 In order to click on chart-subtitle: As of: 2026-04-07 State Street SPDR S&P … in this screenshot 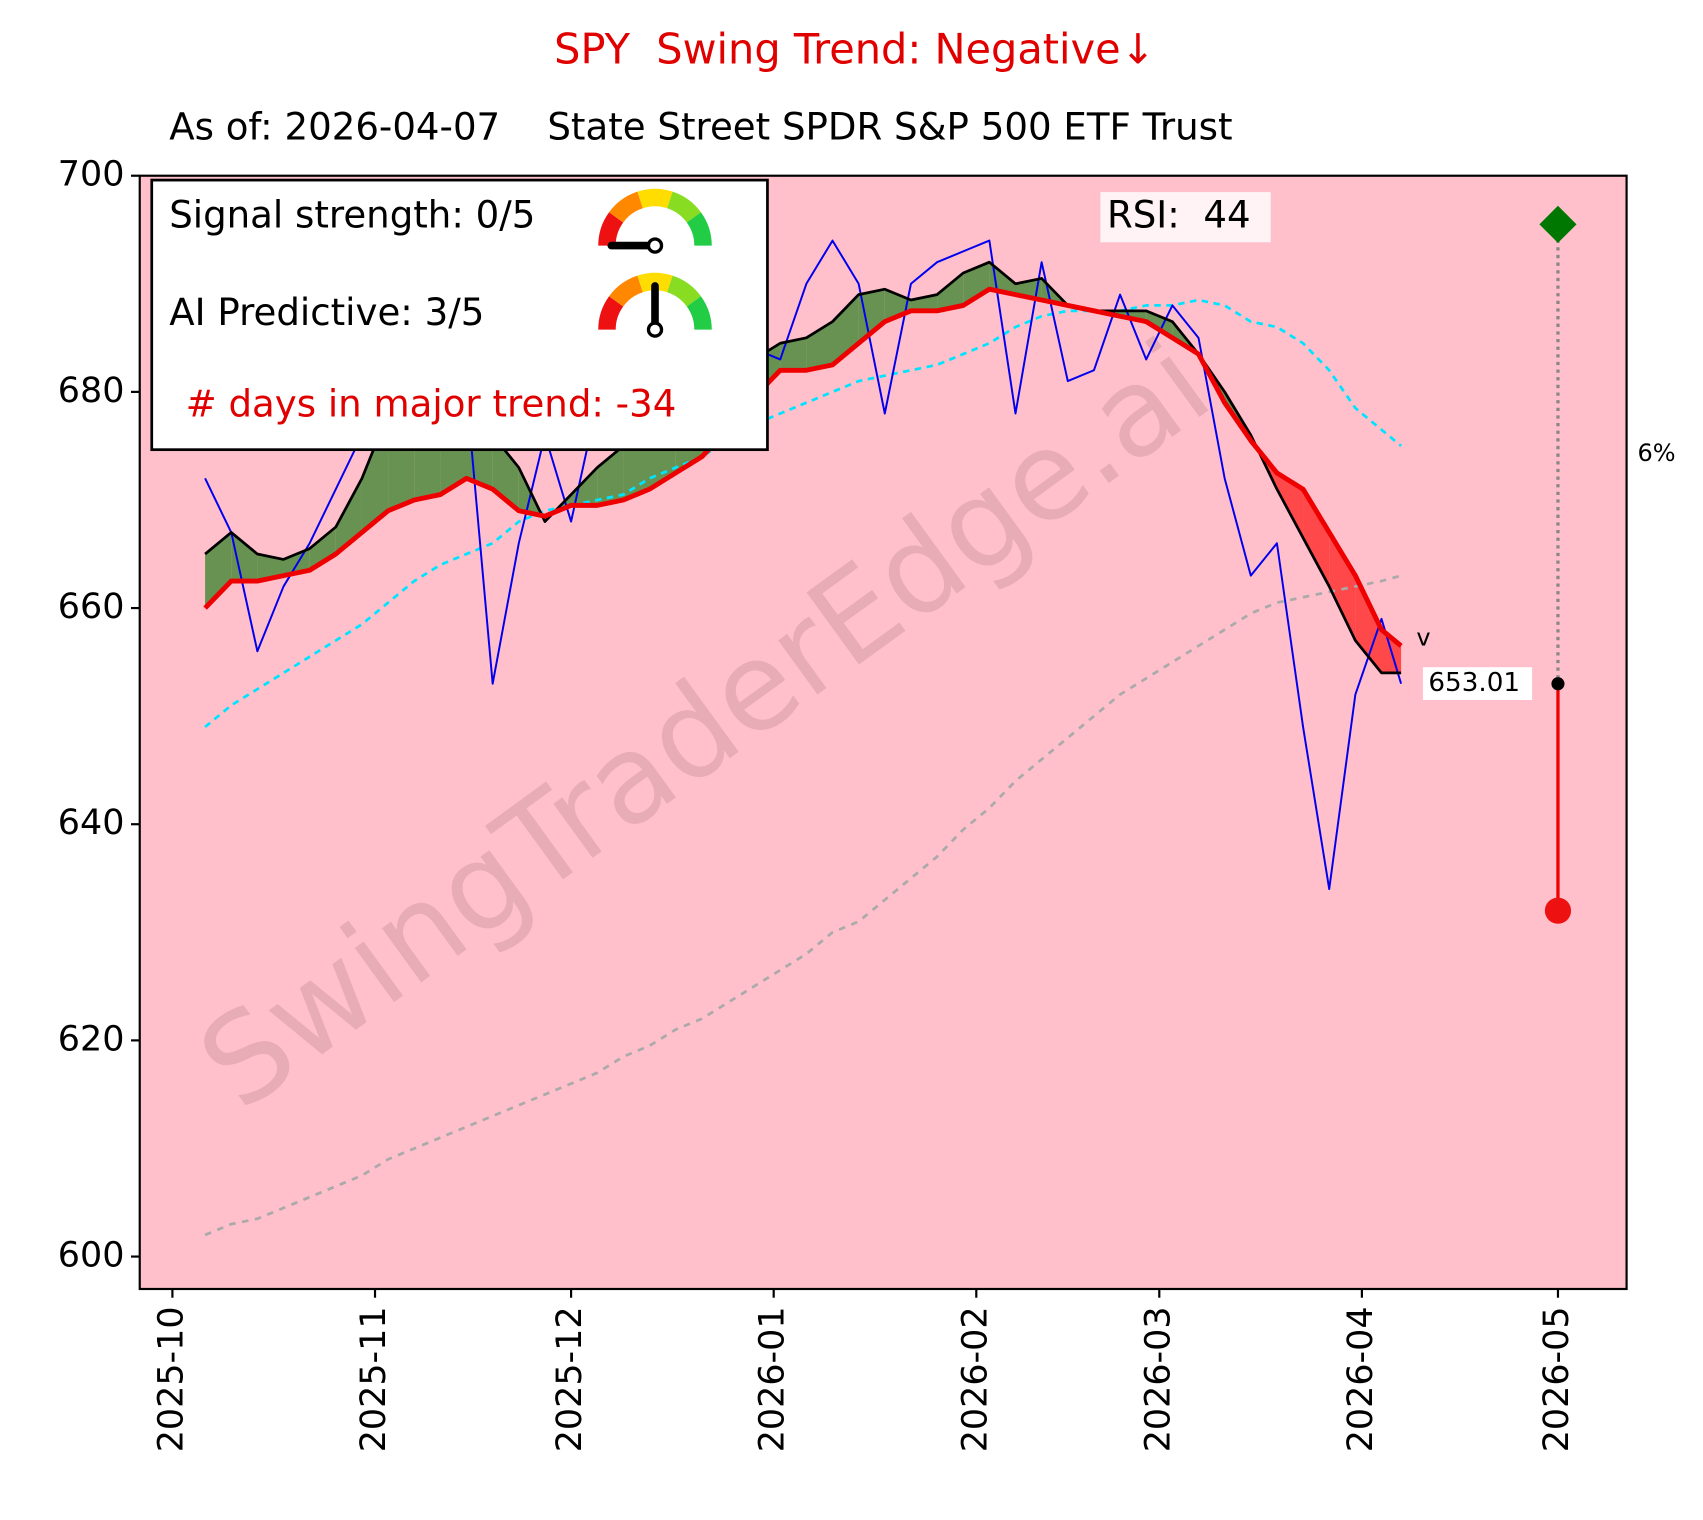, I will do `click(700, 126)`.